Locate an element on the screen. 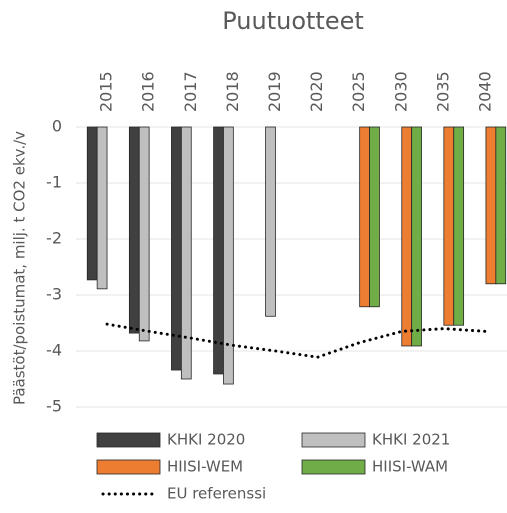 This screenshot has width=507, height=513. x-tick-label: 2017 is located at coordinates (190, 91).